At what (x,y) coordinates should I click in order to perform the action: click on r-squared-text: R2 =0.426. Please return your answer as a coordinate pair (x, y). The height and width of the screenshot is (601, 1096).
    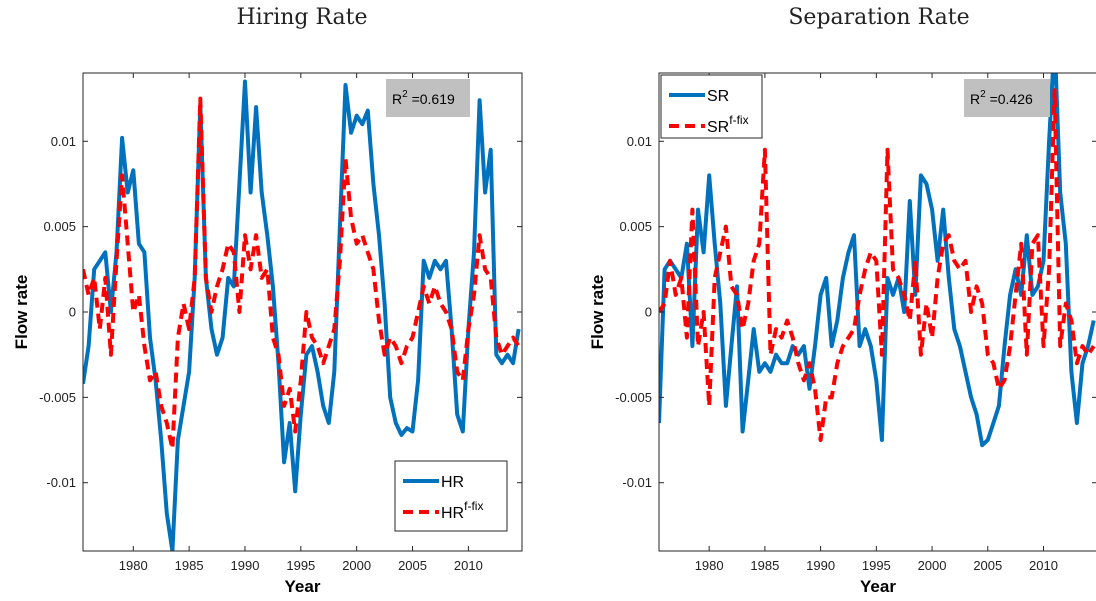
    Looking at the image, I should click on (1001, 98).